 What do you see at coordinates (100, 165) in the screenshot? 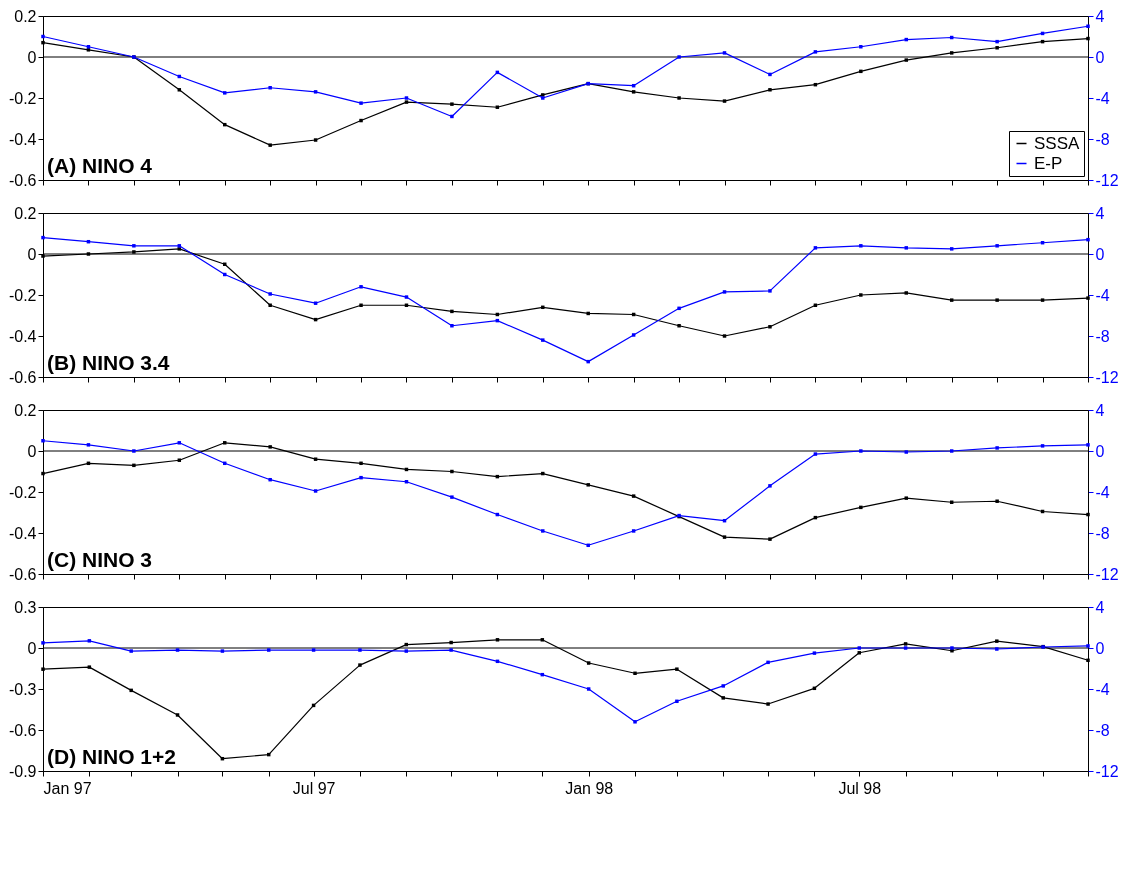
I see `text: (A) NINO 4` at bounding box center [100, 165].